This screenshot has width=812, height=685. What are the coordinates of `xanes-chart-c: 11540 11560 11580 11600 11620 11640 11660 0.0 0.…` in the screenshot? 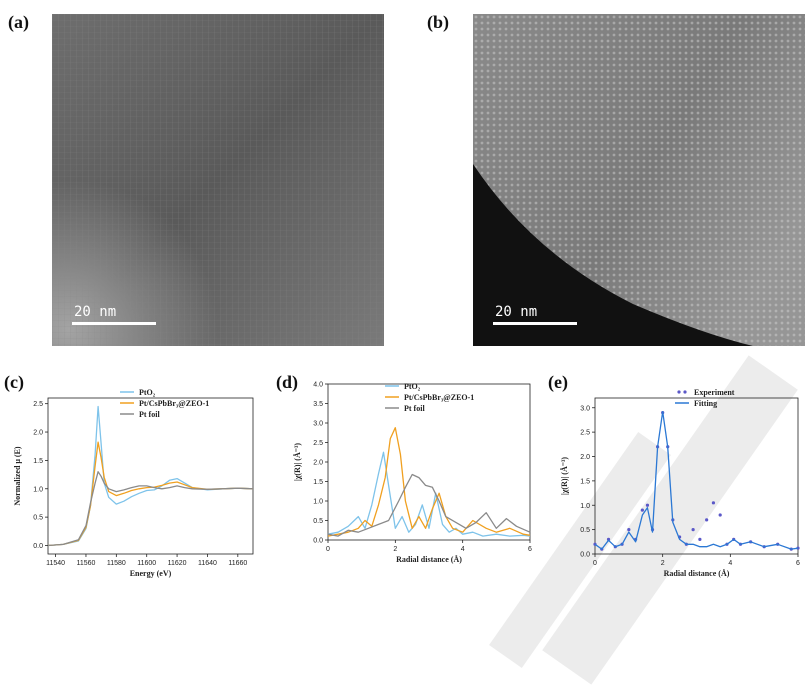 It's located at (131, 478).